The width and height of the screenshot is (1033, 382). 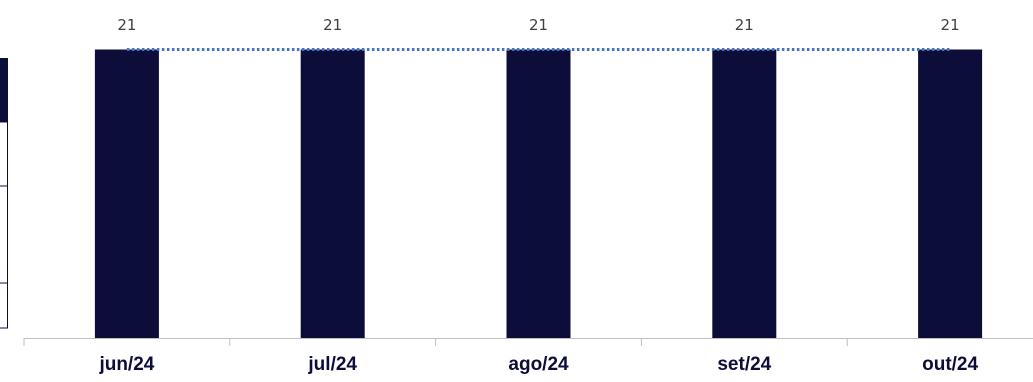 What do you see at coordinates (126, 364) in the screenshot?
I see `category-label: jun/24` at bounding box center [126, 364].